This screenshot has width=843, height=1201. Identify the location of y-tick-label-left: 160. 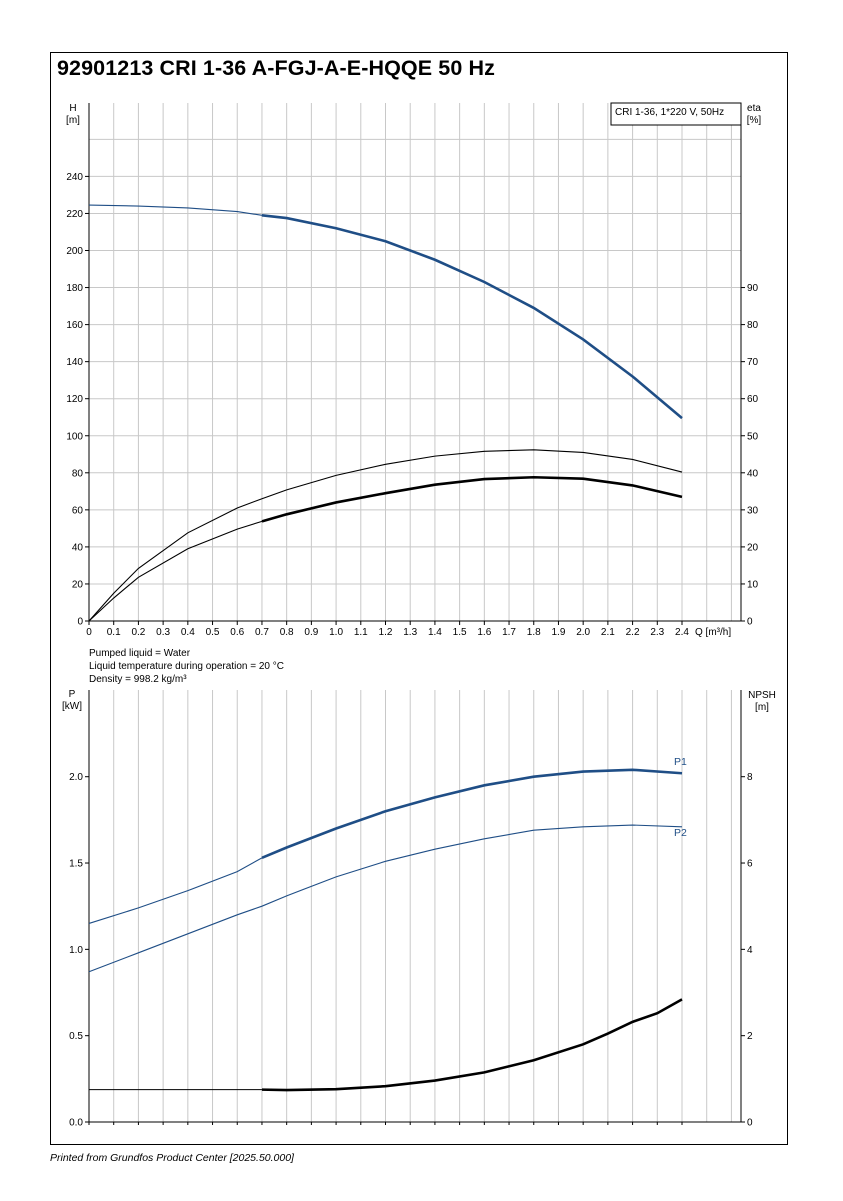
(74, 325).